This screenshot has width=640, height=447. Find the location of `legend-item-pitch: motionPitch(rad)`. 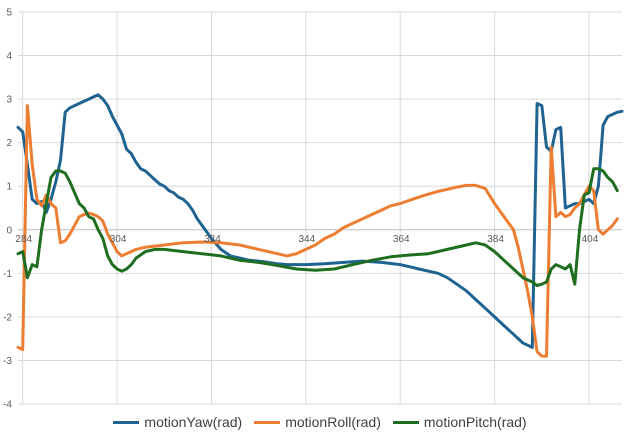

legend-item-pitch: motionPitch(rad) is located at coordinates (459, 422).